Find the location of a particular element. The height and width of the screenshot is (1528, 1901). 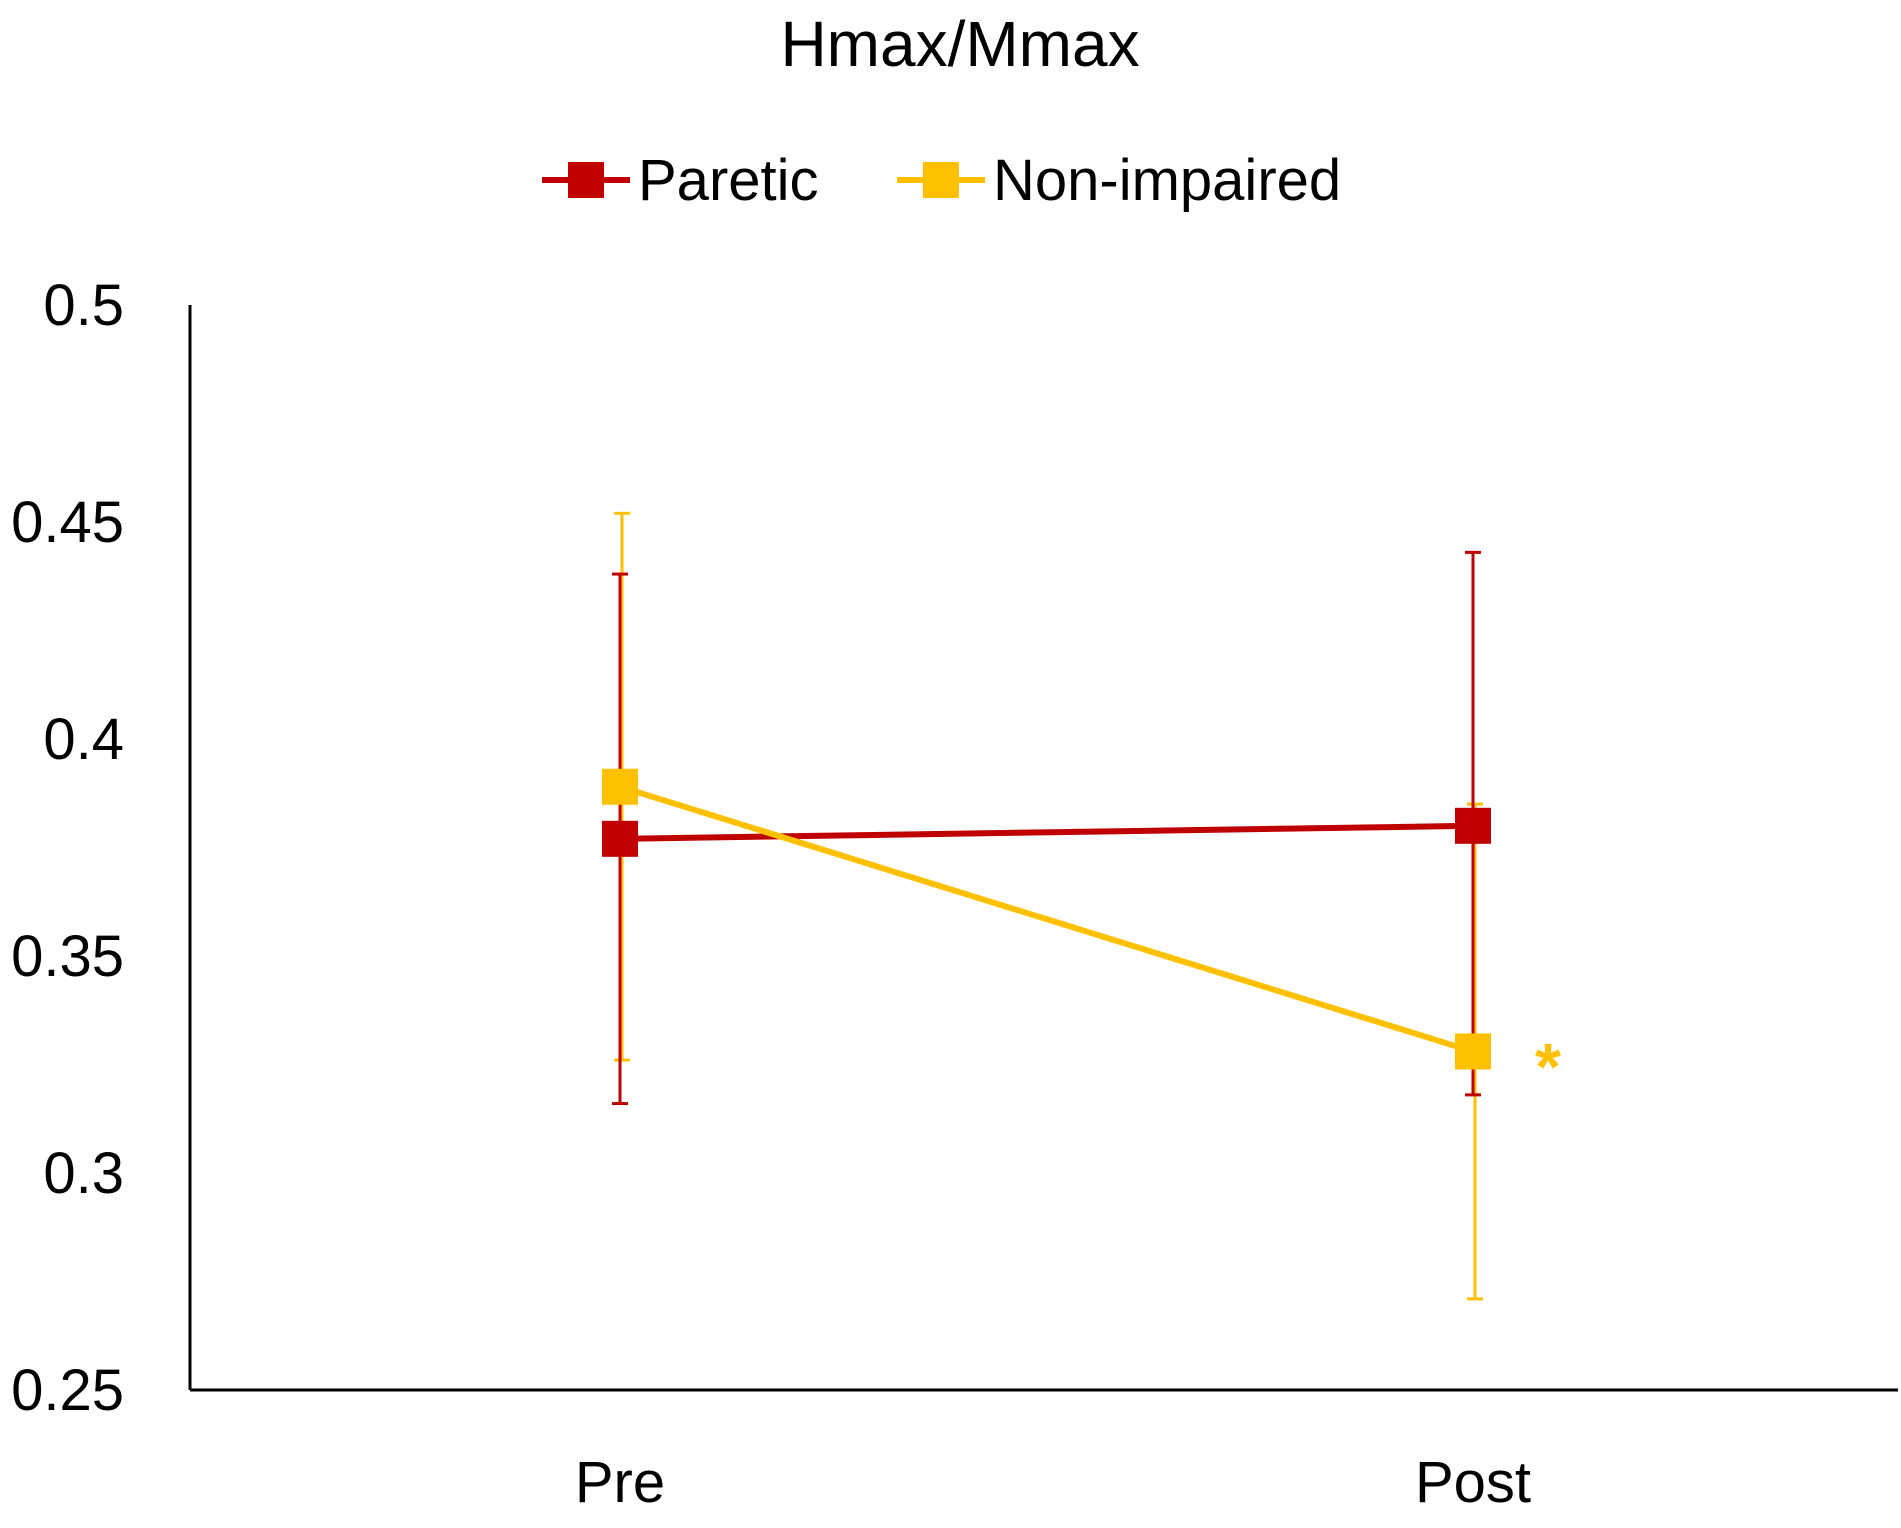

y-axis-ticks: 0.5 0.45 0.4 0.35 0.3 0.25 is located at coordinates (67, 848).